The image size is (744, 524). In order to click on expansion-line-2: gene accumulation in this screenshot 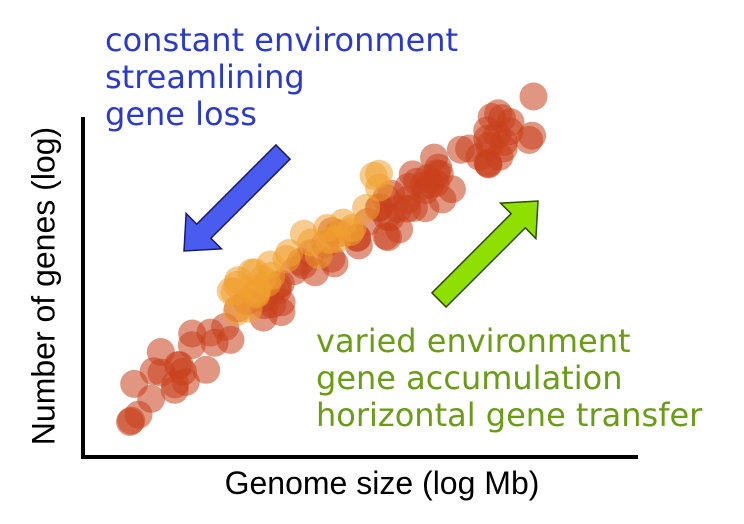, I will do `click(469, 378)`.